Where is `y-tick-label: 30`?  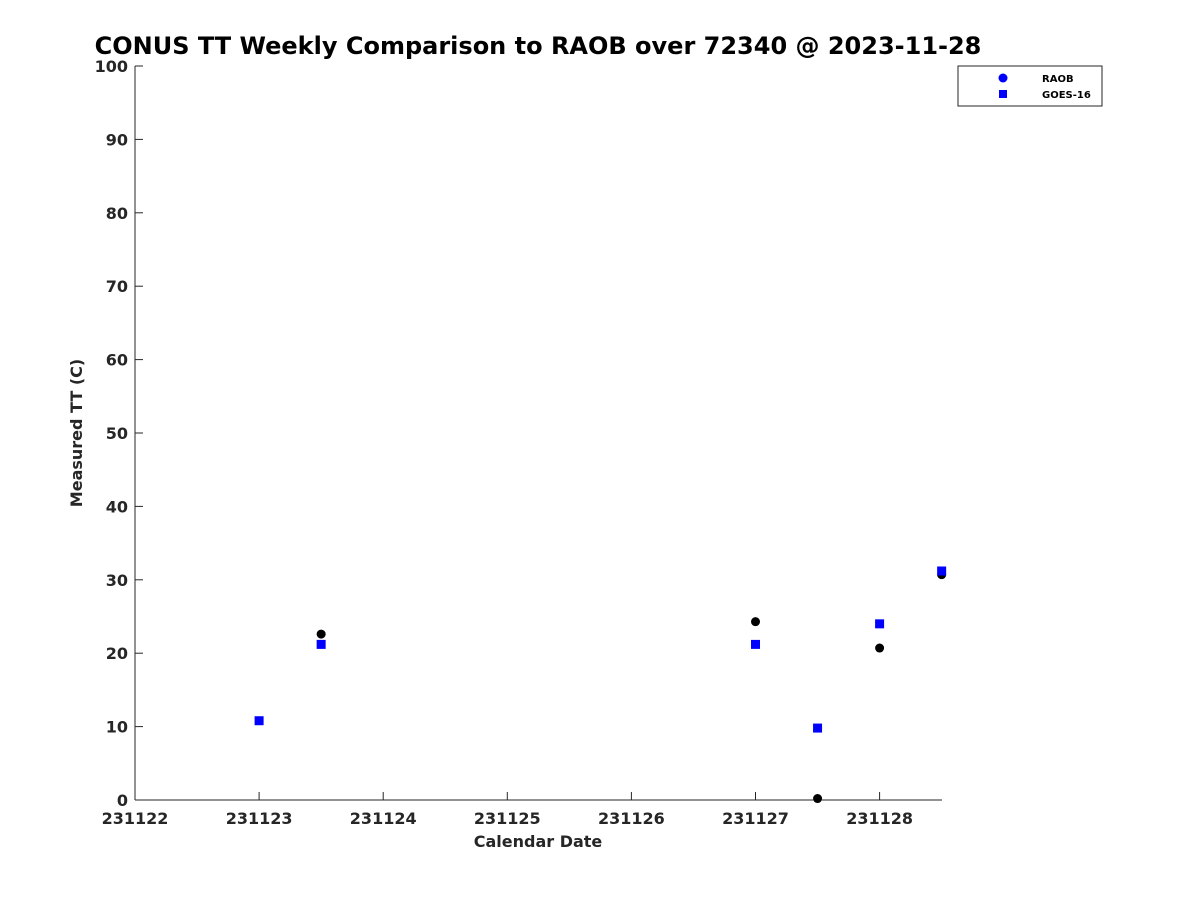
y-tick-label: 30 is located at coordinates (117, 580).